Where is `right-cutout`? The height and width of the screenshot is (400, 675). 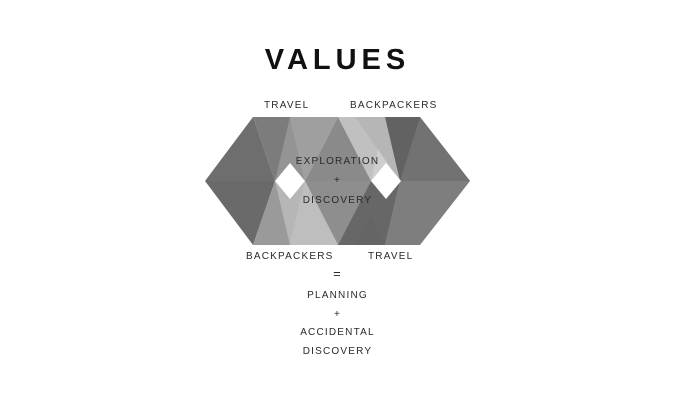 right-cutout is located at coordinates (386, 181).